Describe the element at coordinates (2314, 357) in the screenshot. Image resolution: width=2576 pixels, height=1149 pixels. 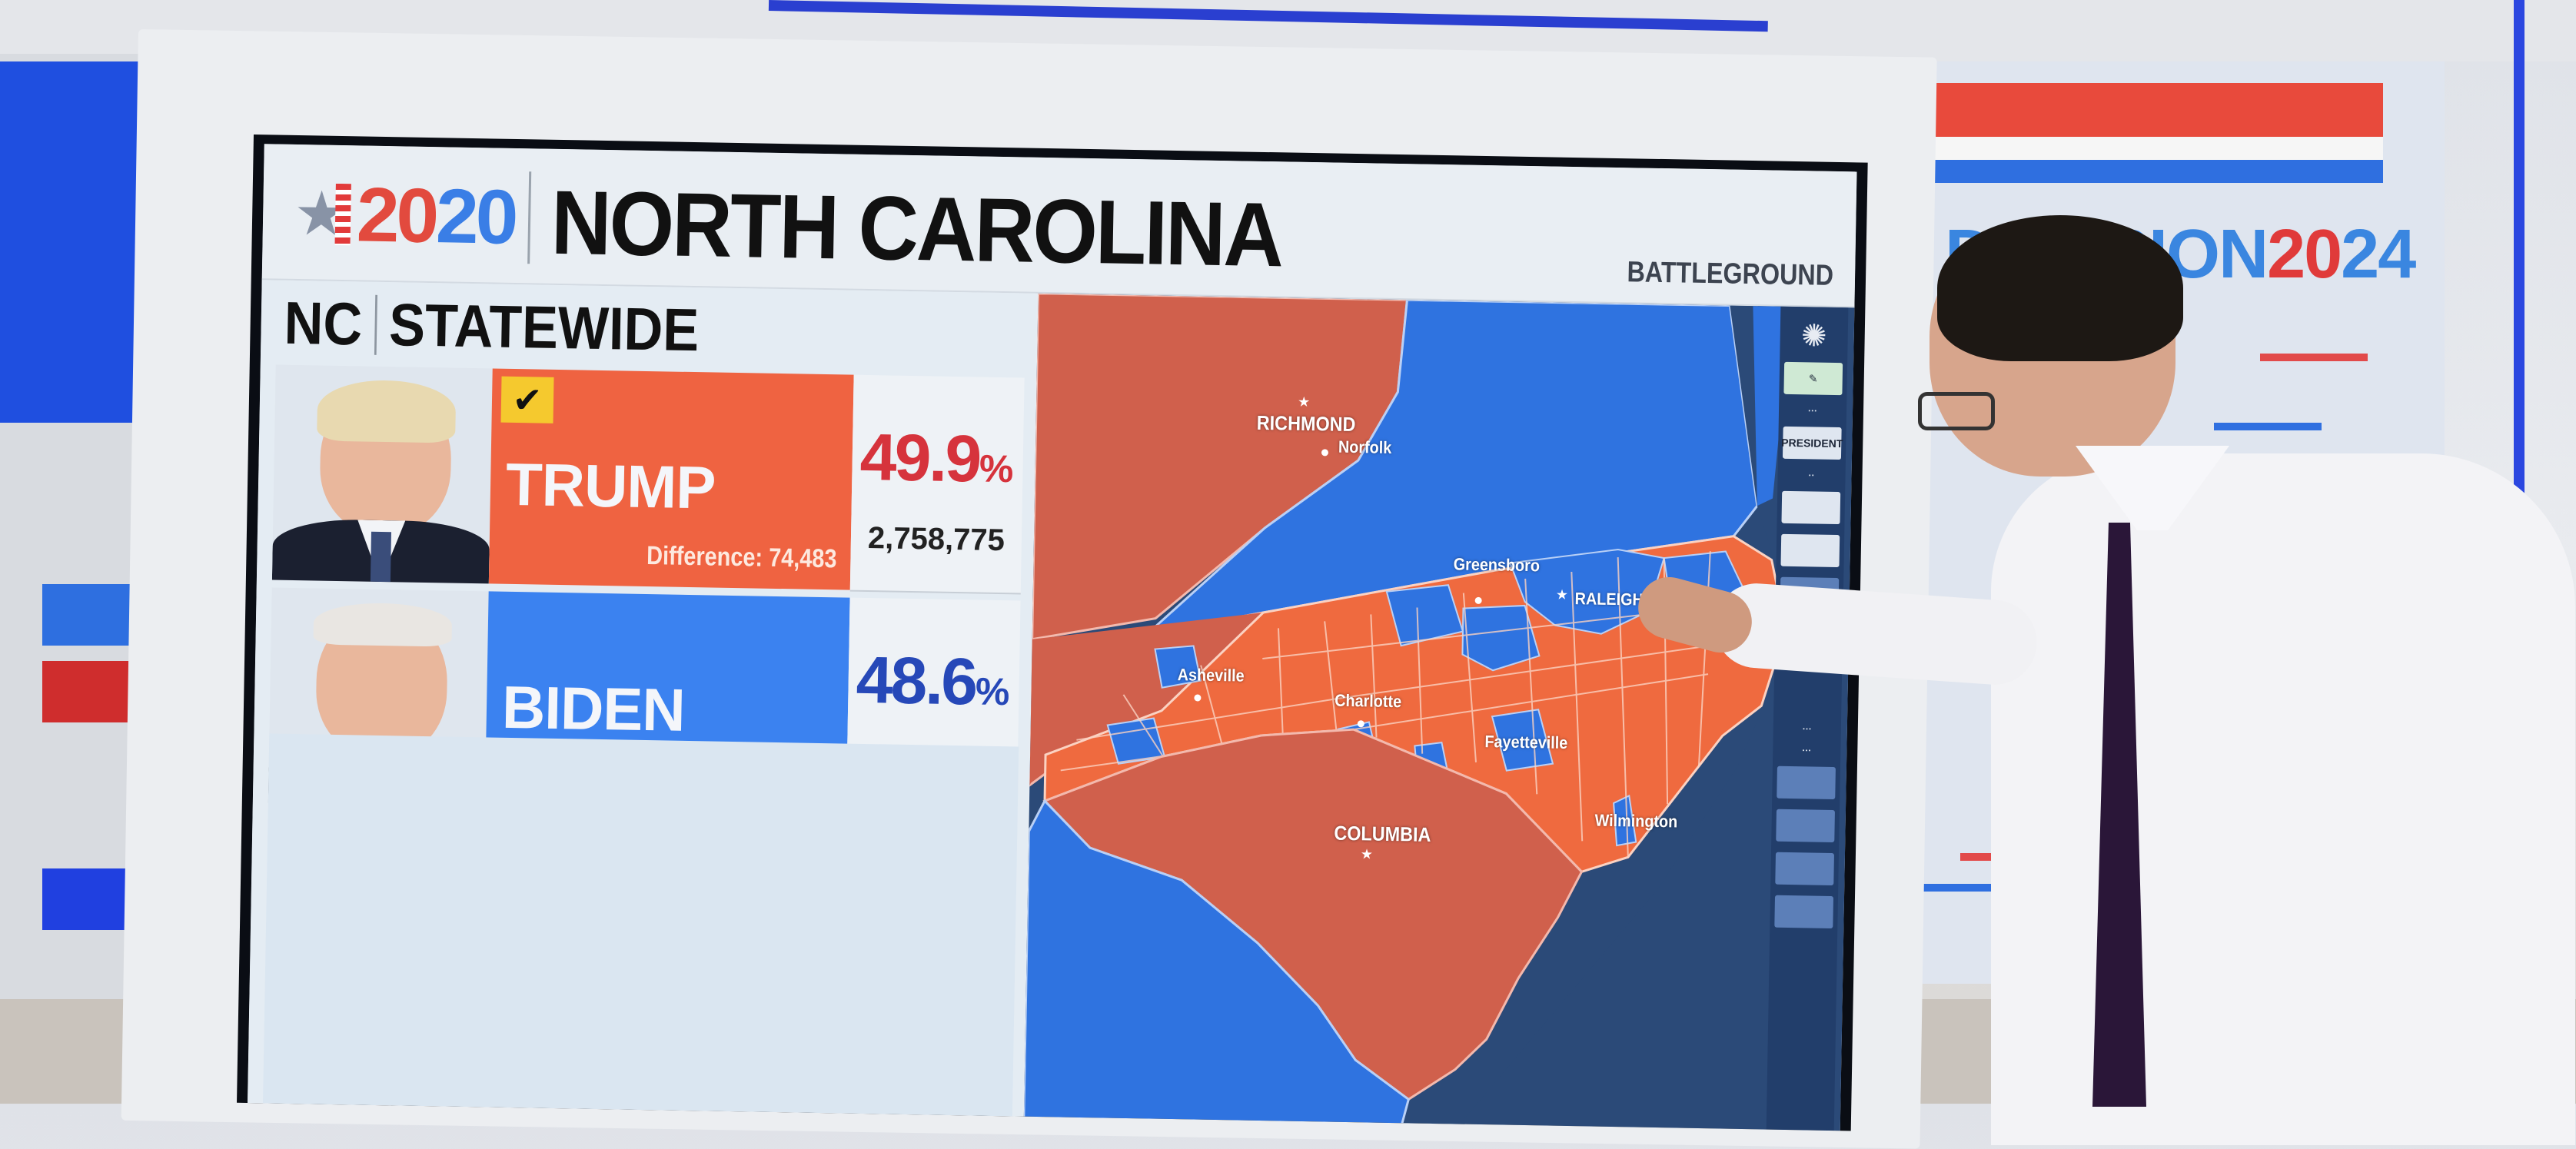
I see `wall-accent-red` at that location.